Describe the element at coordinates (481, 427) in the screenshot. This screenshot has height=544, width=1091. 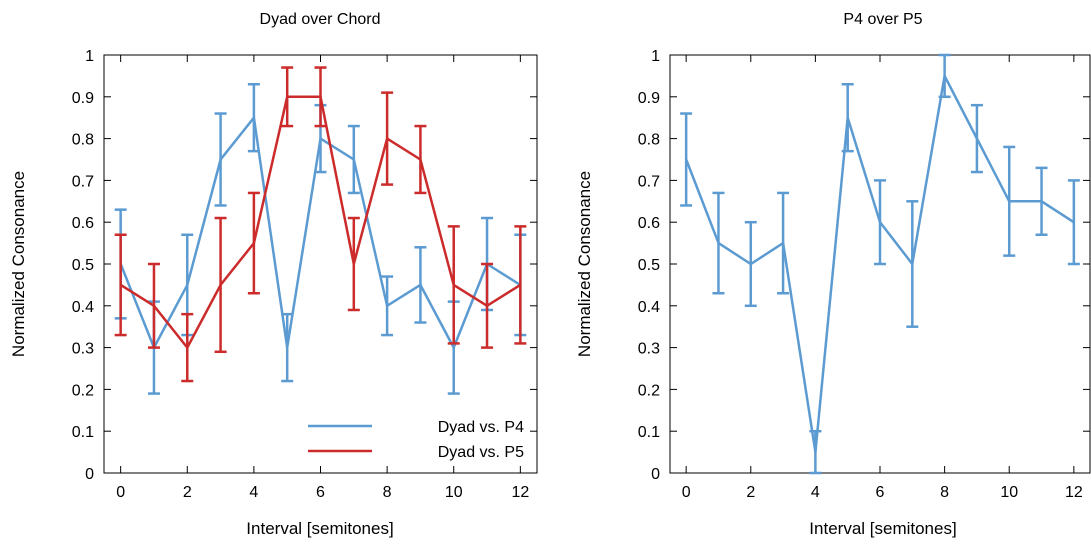
I see `legend-label-p4: Dyad vs. P4` at that location.